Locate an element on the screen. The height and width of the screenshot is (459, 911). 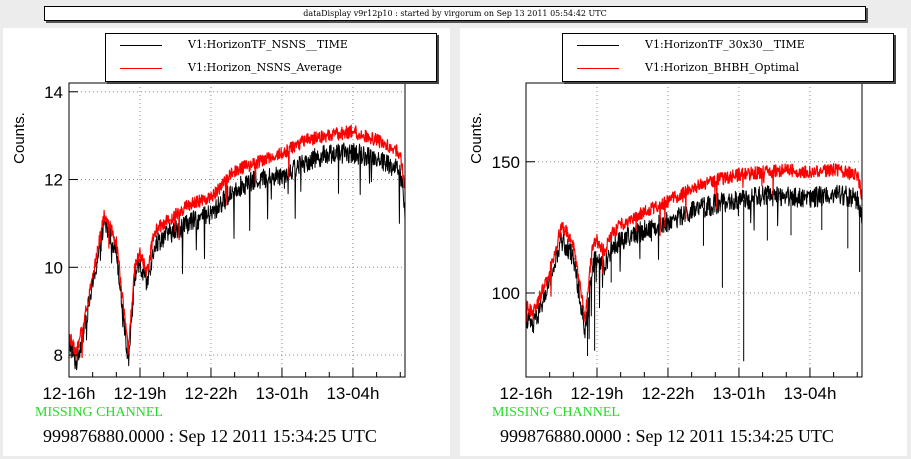
y-tick-label: 150 is located at coordinates (506, 162).